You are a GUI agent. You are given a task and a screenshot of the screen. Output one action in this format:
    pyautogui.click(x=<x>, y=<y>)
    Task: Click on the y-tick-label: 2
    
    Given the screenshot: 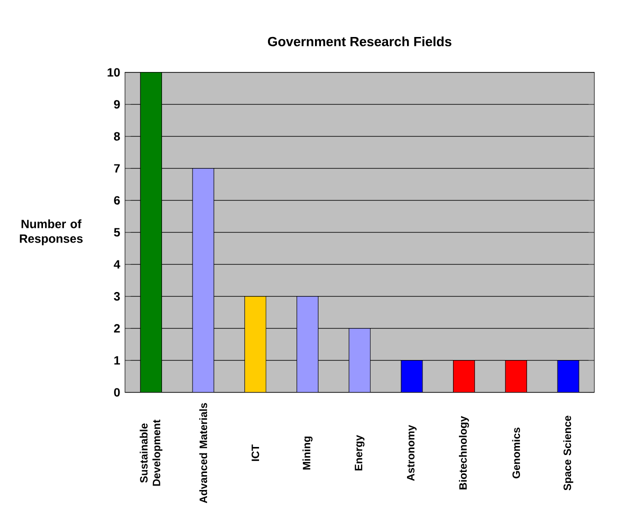 What is the action you would take?
    pyautogui.click(x=117, y=328)
    